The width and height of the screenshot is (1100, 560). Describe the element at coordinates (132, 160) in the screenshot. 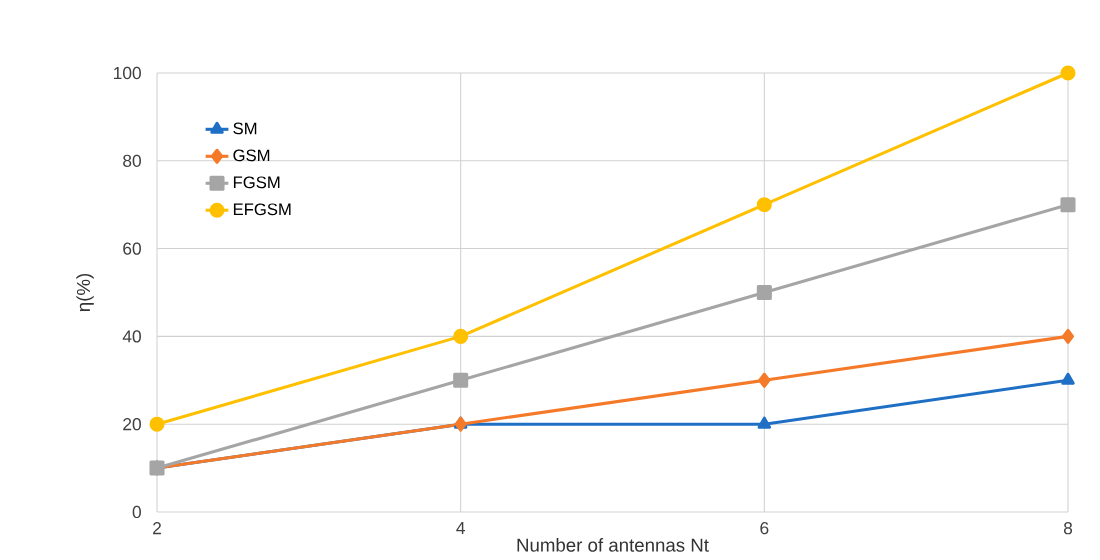

I see `y-tick-label: 80` at that location.